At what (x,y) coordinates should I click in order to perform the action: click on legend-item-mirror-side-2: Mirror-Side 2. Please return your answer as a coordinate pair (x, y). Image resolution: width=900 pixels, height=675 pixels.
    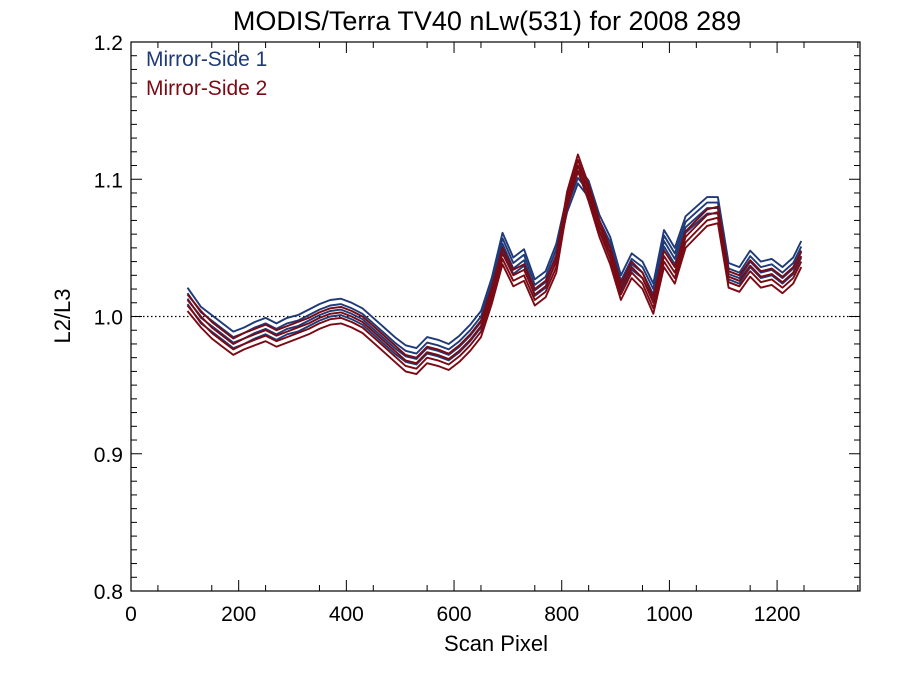
    Looking at the image, I should click on (206, 88).